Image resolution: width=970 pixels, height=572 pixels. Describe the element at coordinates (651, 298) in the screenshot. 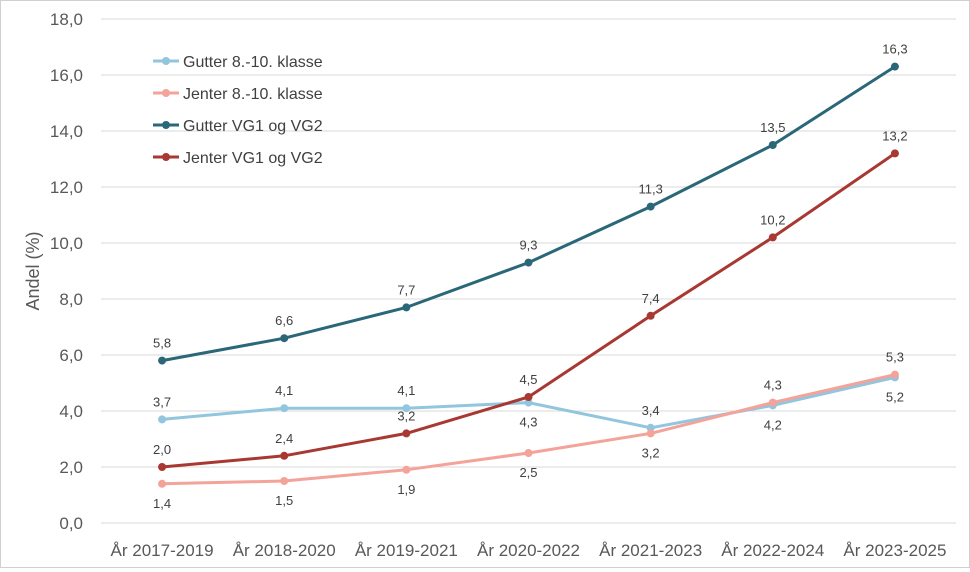

I see `data-label: 7,4` at that location.